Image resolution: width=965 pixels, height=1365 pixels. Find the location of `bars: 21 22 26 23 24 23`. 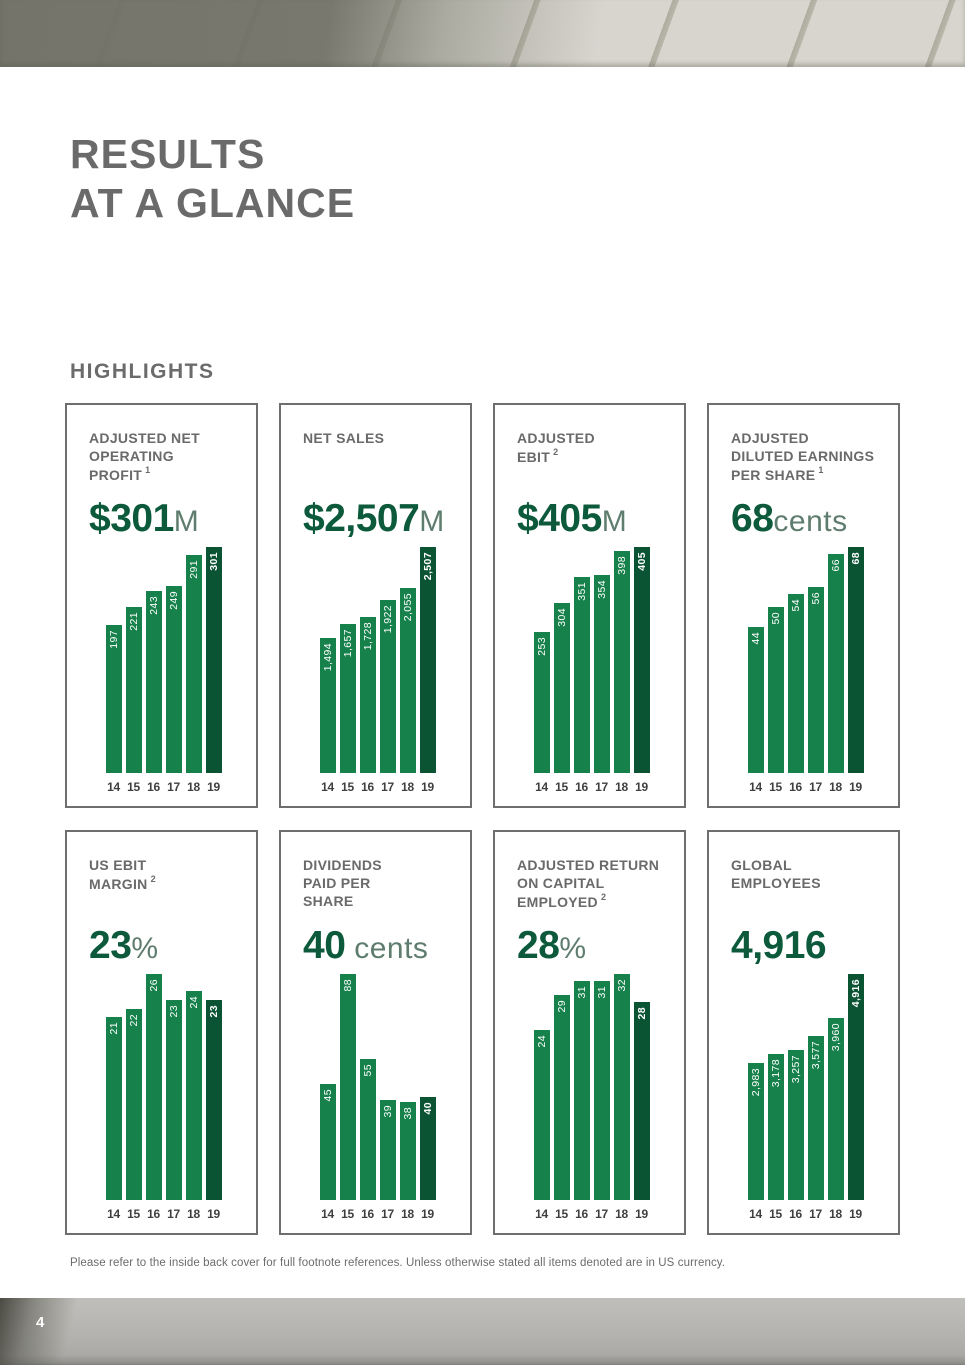

bars: 21 22 26 23 24 23 is located at coordinates (163, 1087).